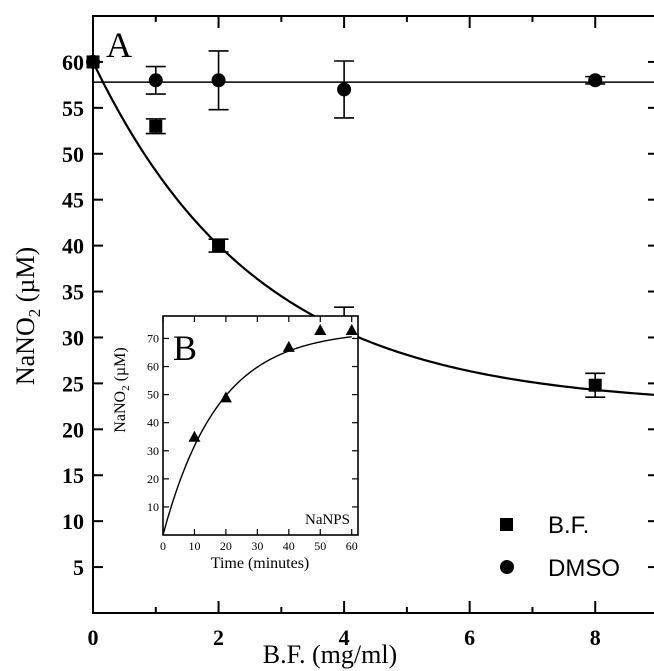 This screenshot has height=671, width=654. Describe the element at coordinates (153, 507) in the screenshot. I see `inset-y-tick-label: 10` at that location.